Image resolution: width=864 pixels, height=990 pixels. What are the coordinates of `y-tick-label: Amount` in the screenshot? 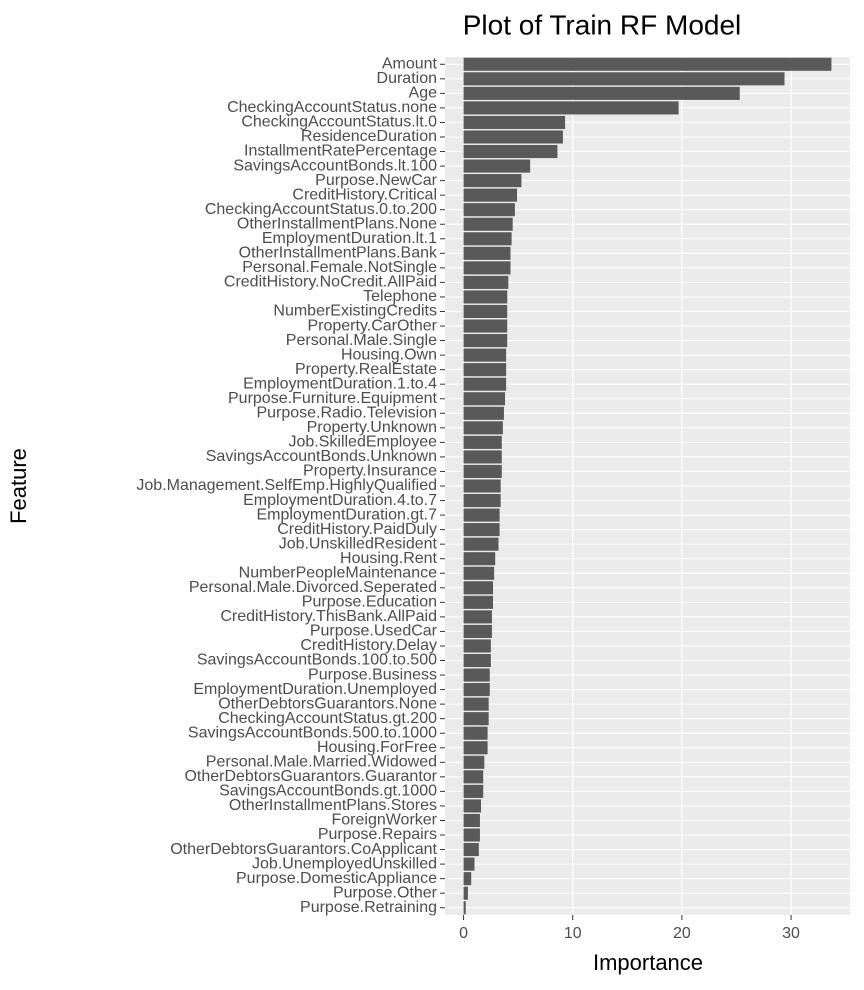 It's located at (410, 63).